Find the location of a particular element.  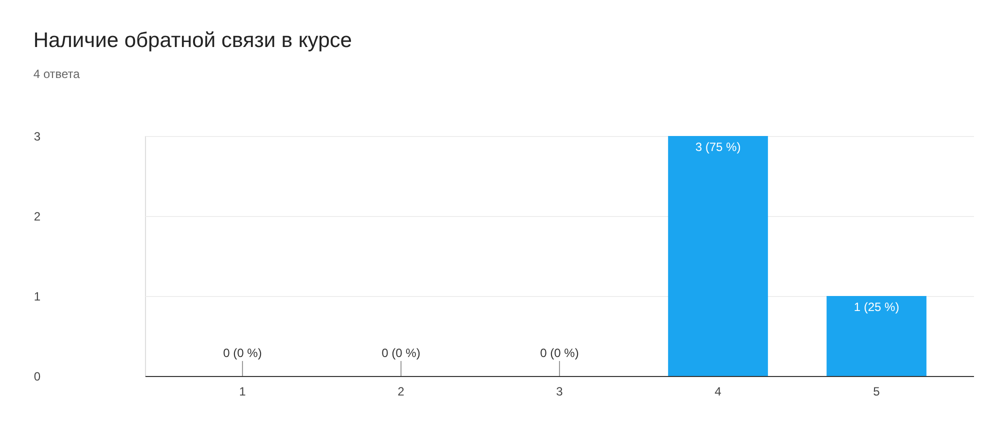

x-tick-label: 1 is located at coordinates (242, 391).